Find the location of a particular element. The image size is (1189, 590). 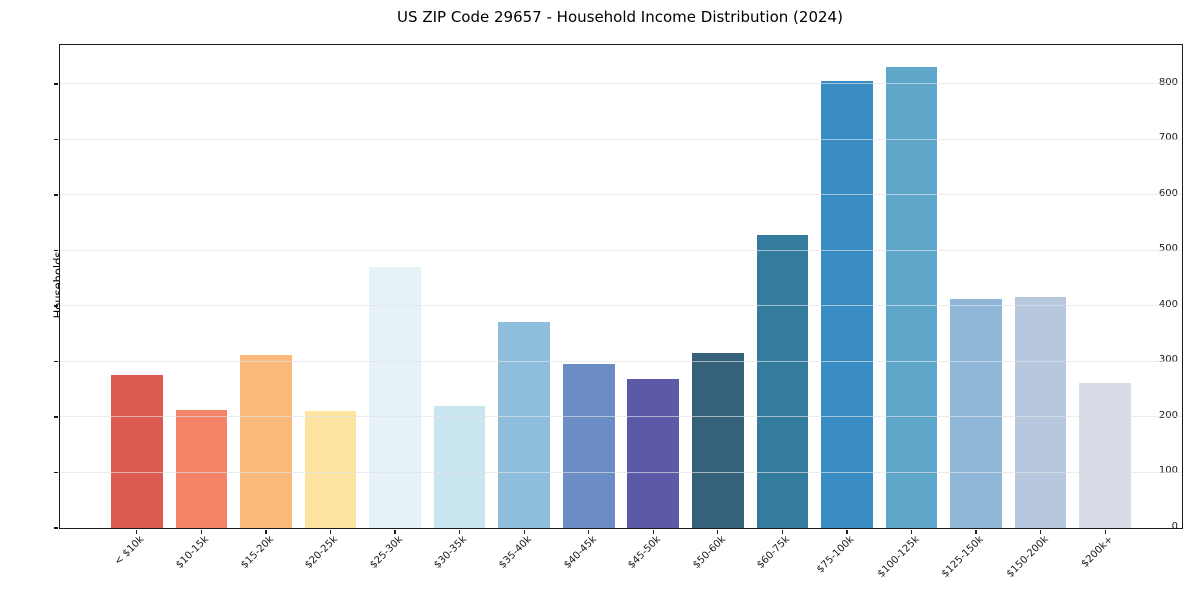

x-tick-label-14: $125-150k is located at coordinates (962, 557).